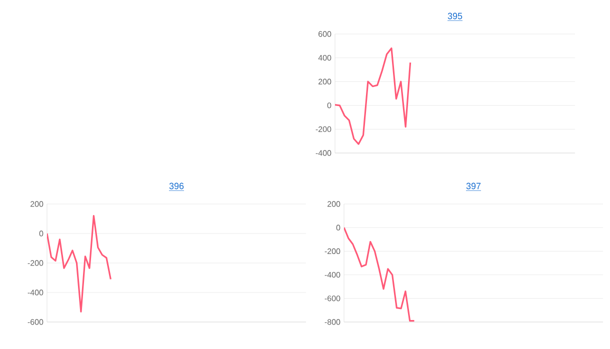  I want to click on chart-title: 397, so click(473, 186).